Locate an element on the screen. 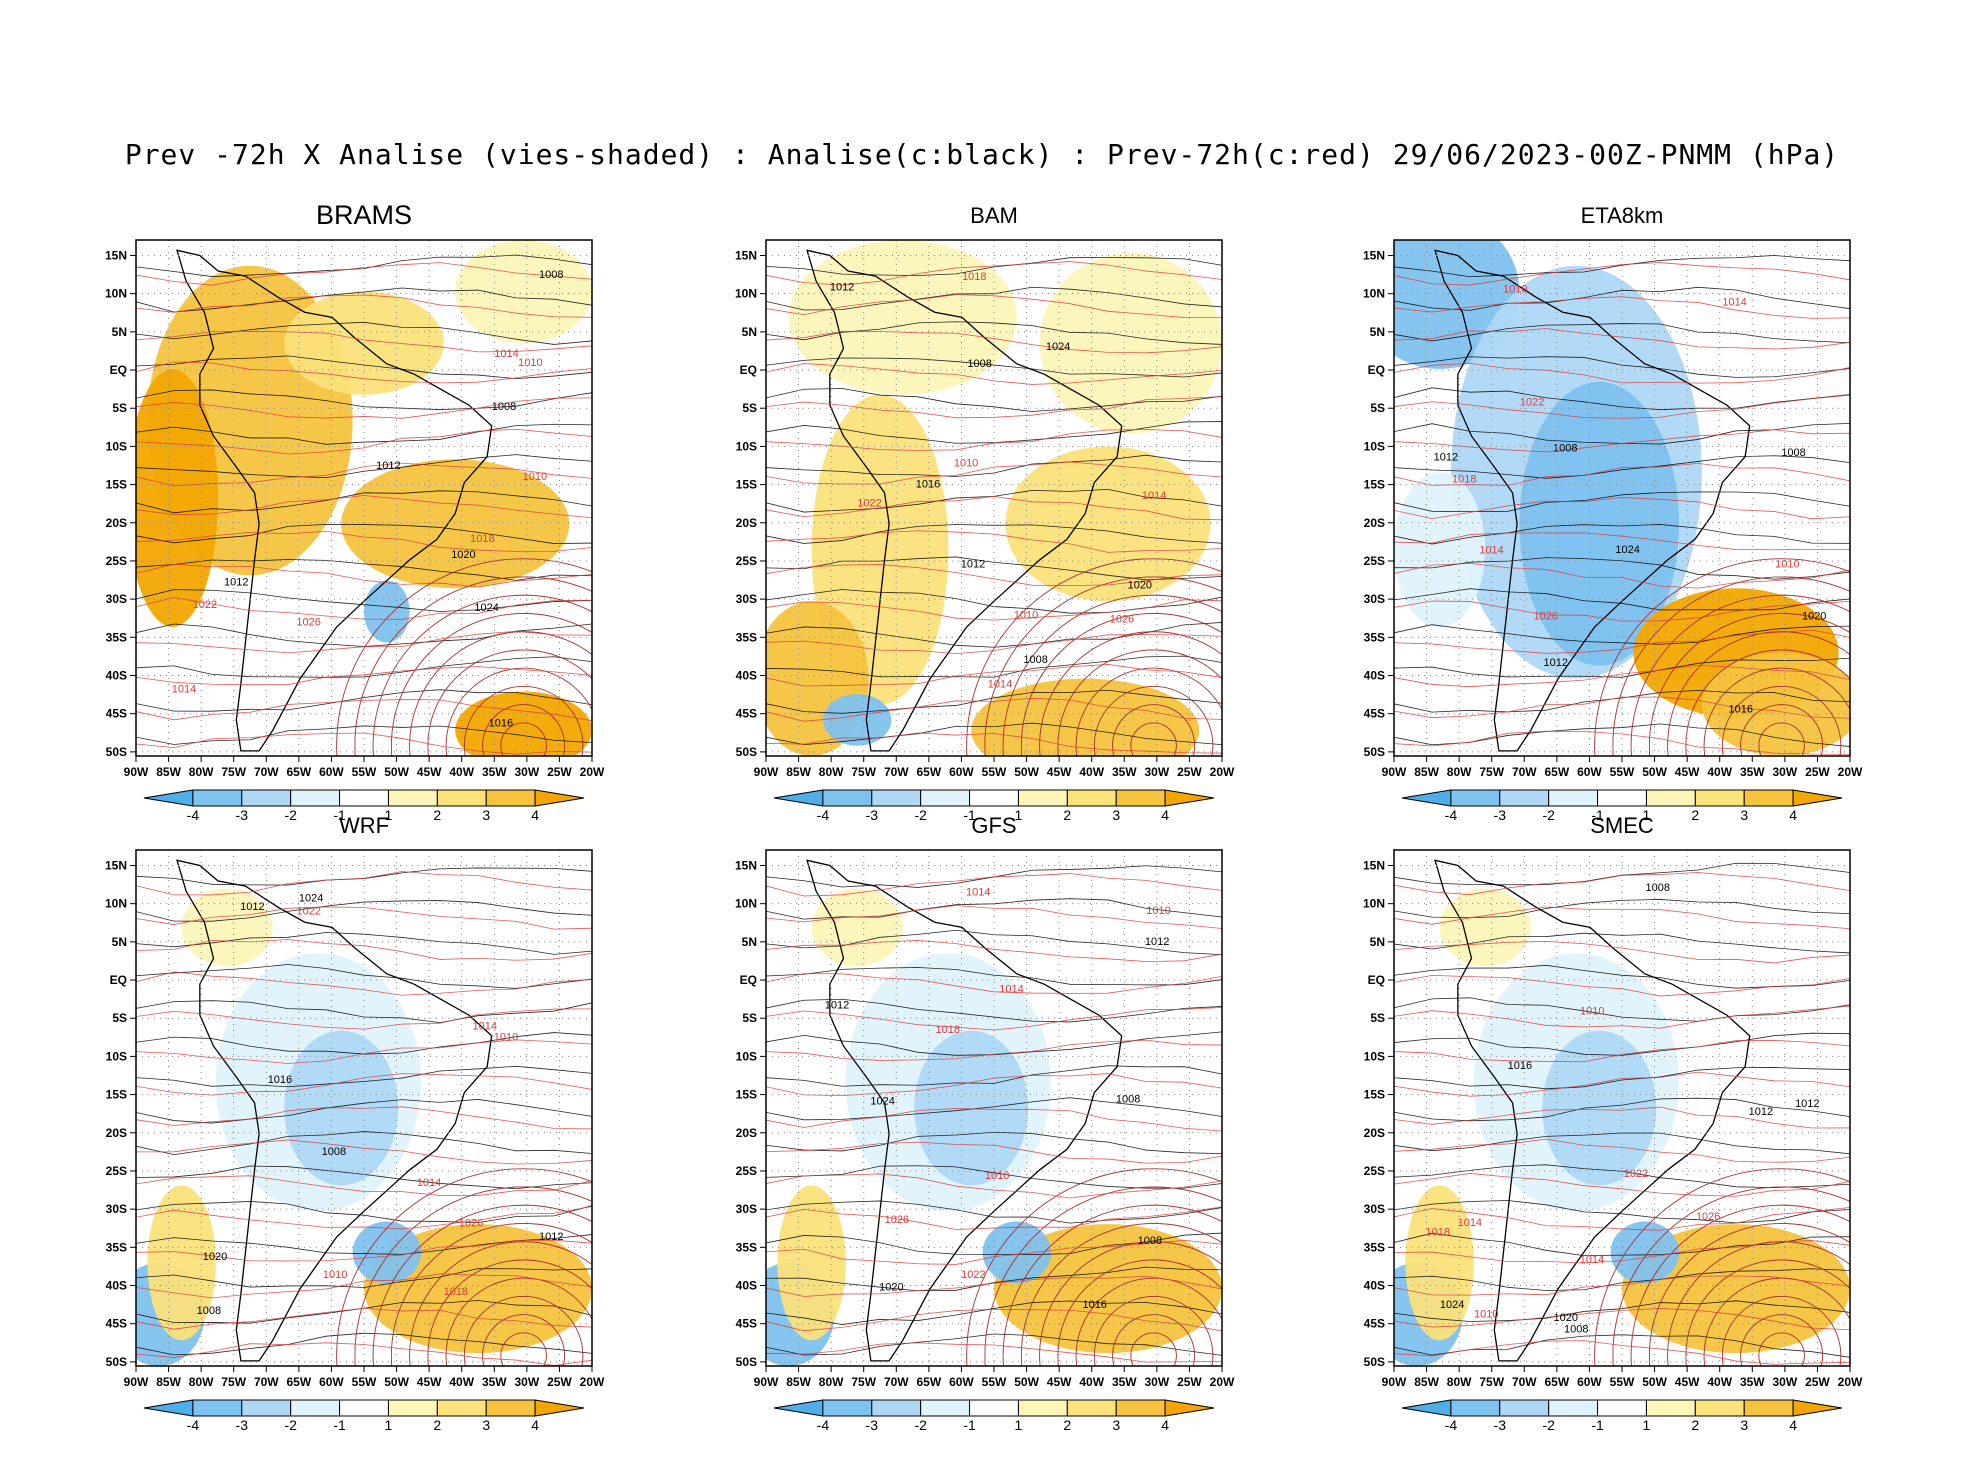  colorbar-label: 3 is located at coordinates (486, 1425).